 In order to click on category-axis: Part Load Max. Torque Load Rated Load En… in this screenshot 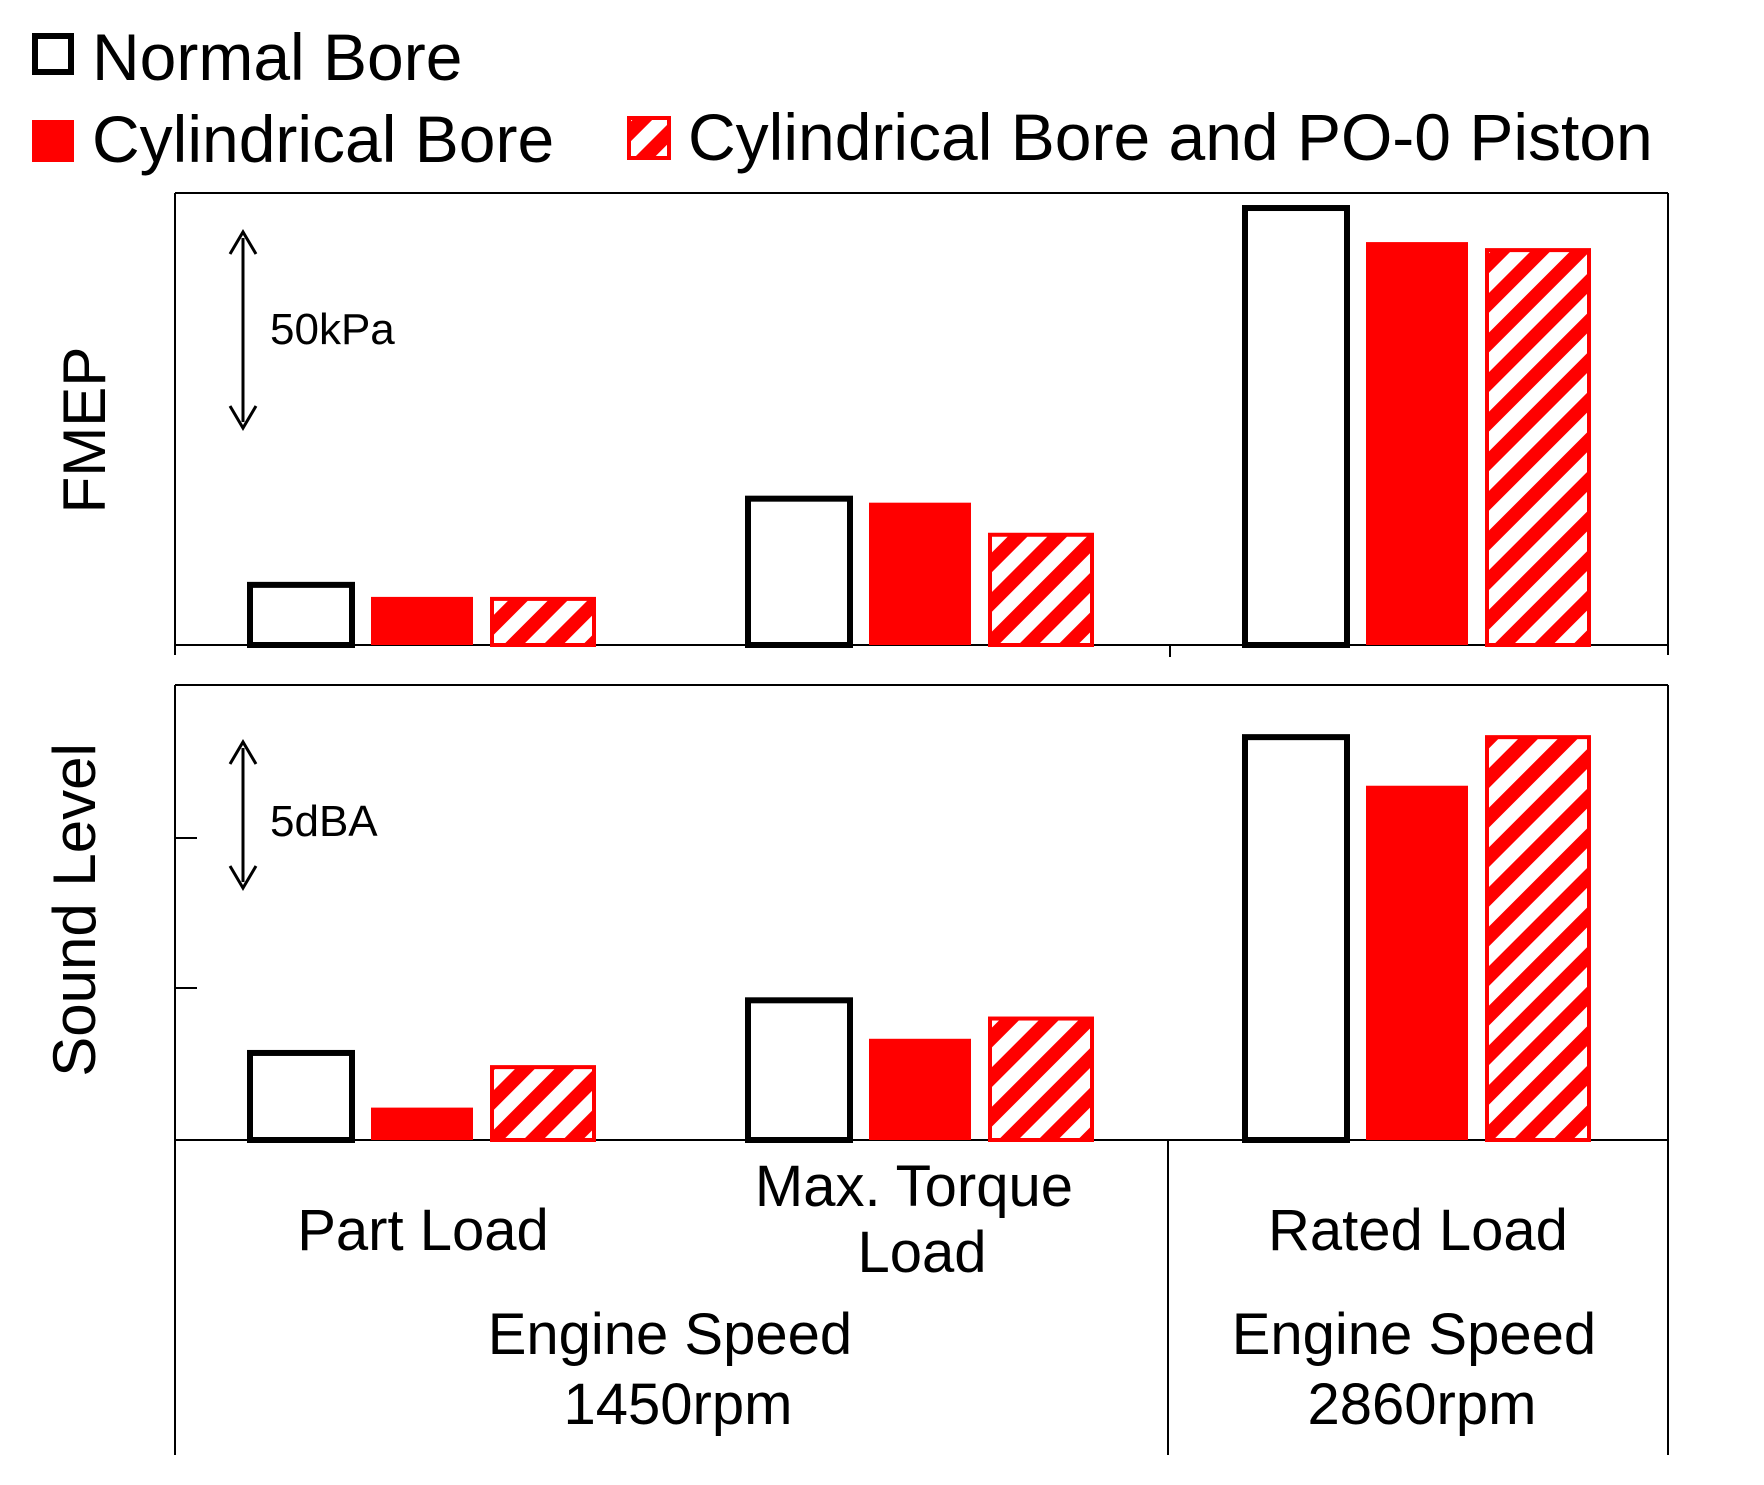, I will do `click(955, 1295)`.